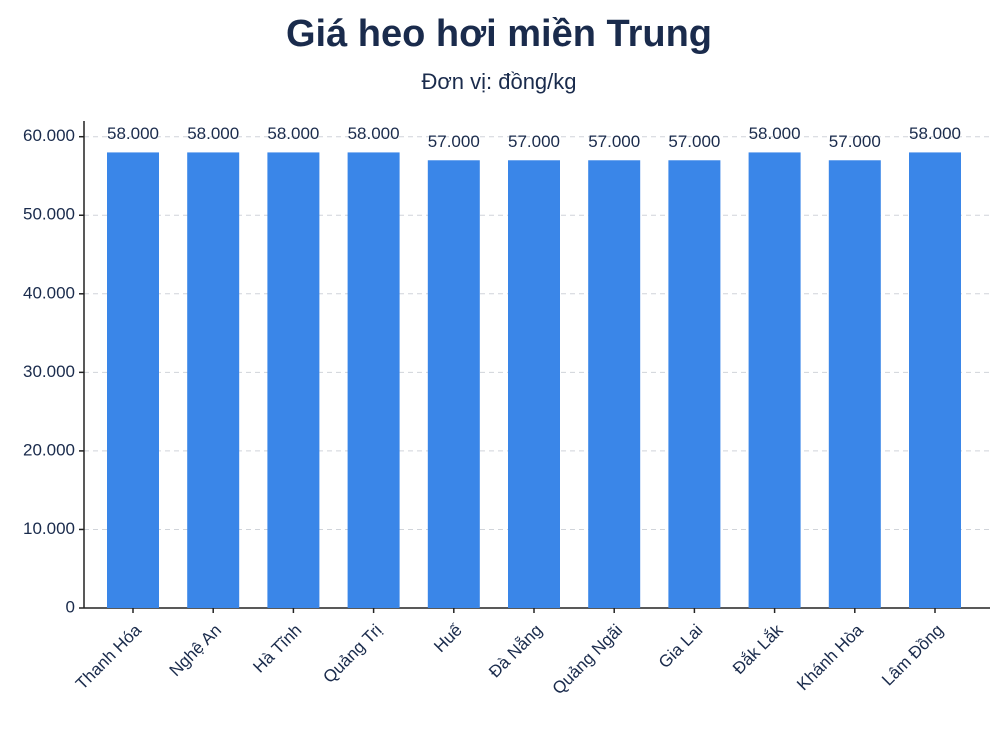  Describe the element at coordinates (352, 654) in the screenshot. I see `x-tick-label: Quảng Trị` at that location.